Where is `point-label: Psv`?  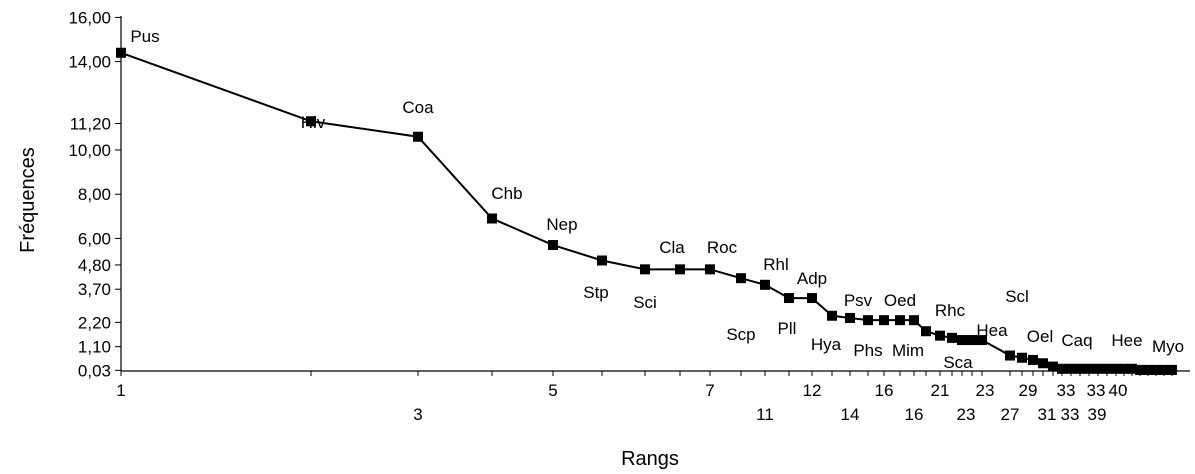
point-label: Psv is located at coordinates (858, 300).